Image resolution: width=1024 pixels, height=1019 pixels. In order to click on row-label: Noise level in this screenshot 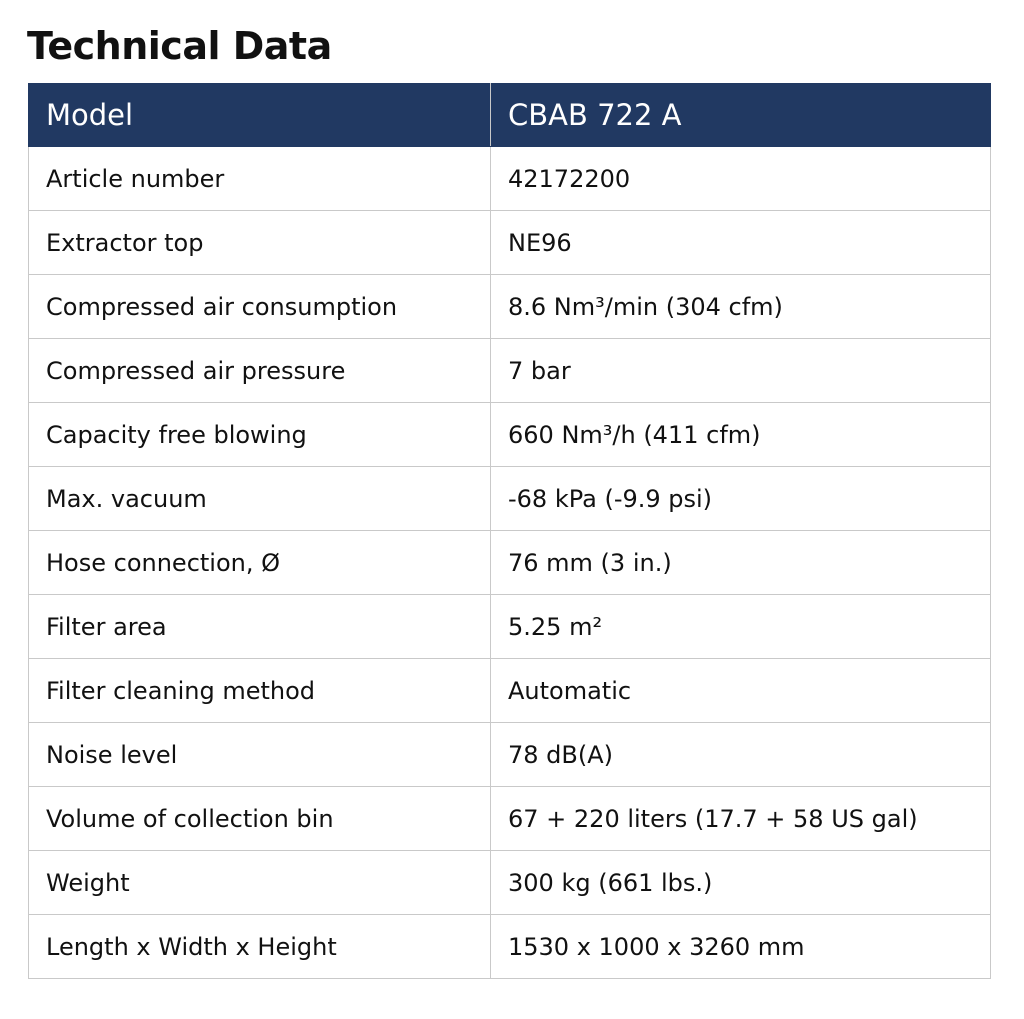, I will do `click(259, 754)`.